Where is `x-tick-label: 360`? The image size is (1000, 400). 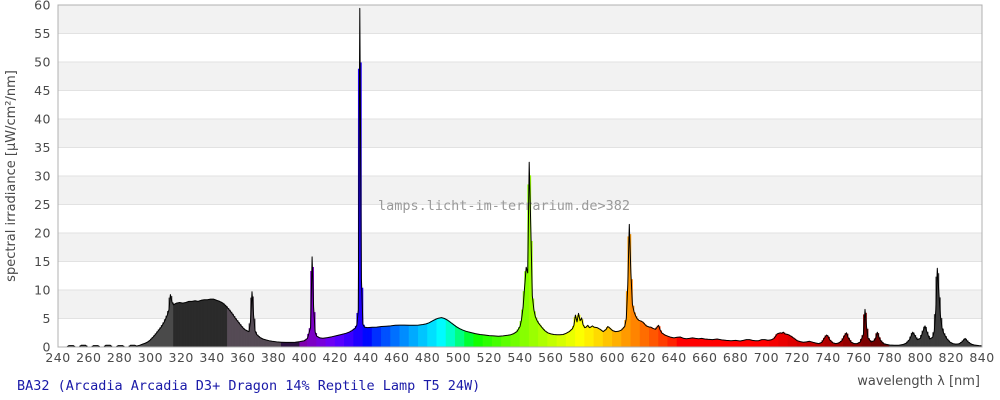
x-tick-label: 360 is located at coordinates (242, 357).